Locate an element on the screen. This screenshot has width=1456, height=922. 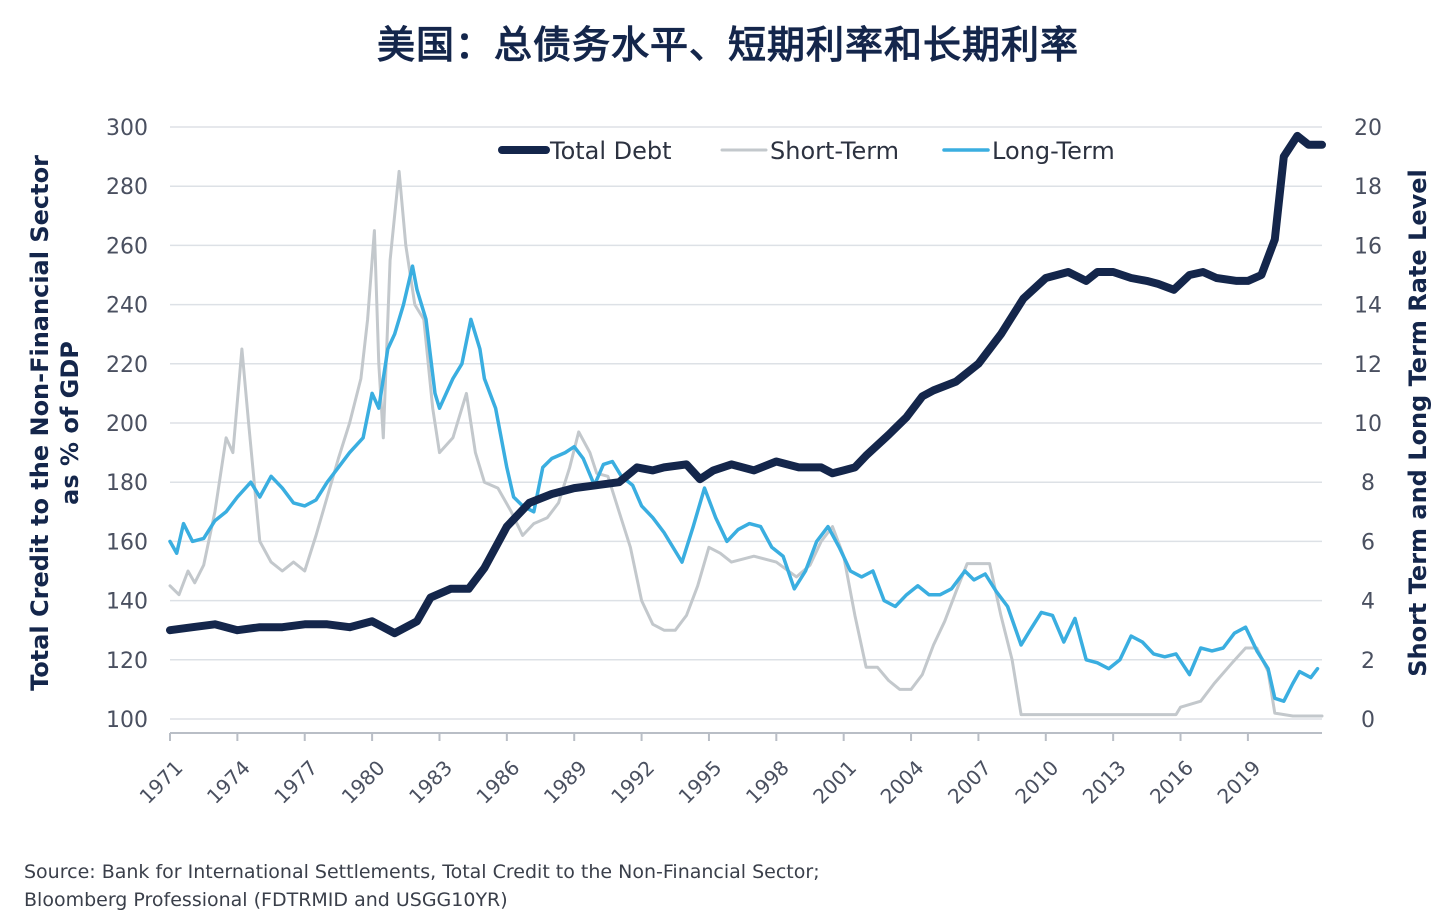
left-axis-title-line: Total Credit to the Non-Financial Sector is located at coordinates (40, 423).